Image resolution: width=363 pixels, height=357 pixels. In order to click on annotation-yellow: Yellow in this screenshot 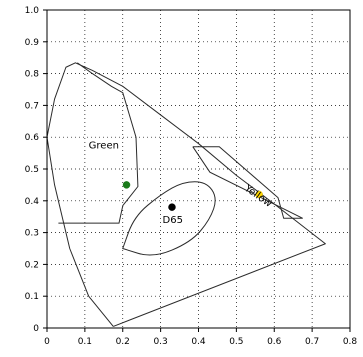, I will do `click(257, 196)`.